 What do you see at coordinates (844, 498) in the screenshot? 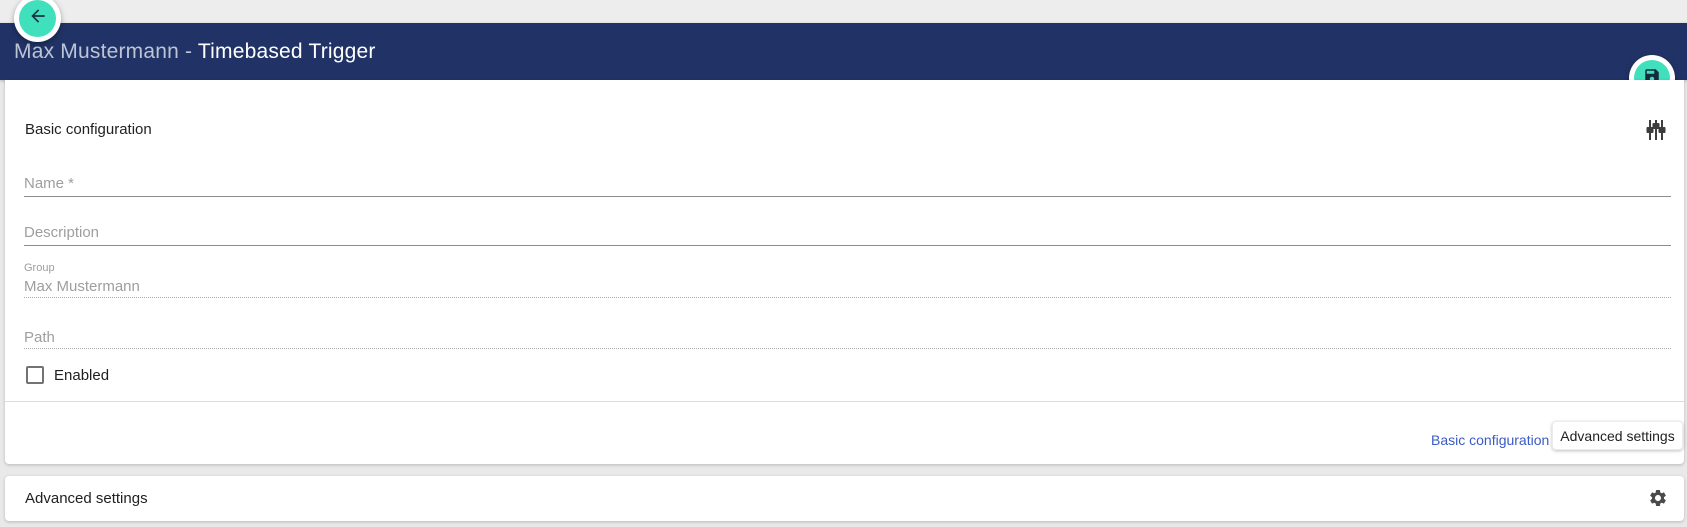
I see `advanced-settings-card: Advanced settings` at bounding box center [844, 498].